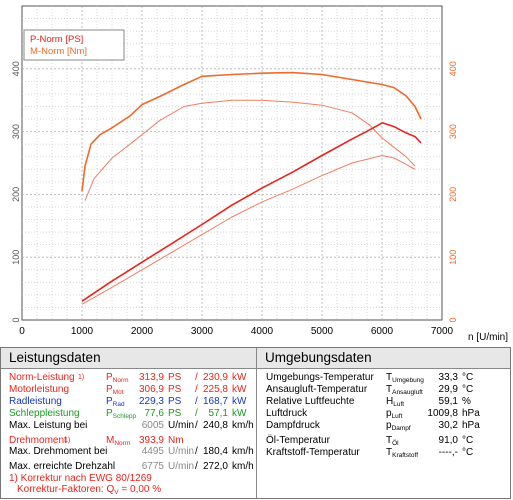  What do you see at coordinates (16, 319) in the screenshot?
I see `y-left-tick-label: 0` at bounding box center [16, 319].